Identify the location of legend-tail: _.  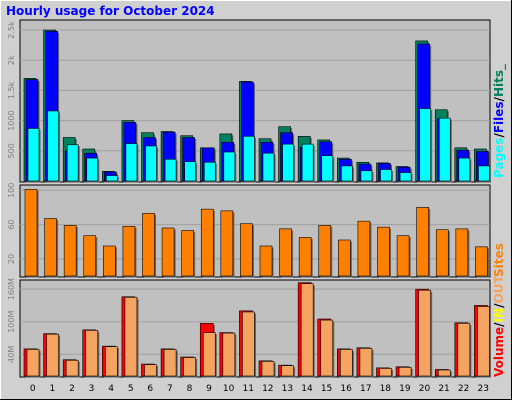
(499, 67).